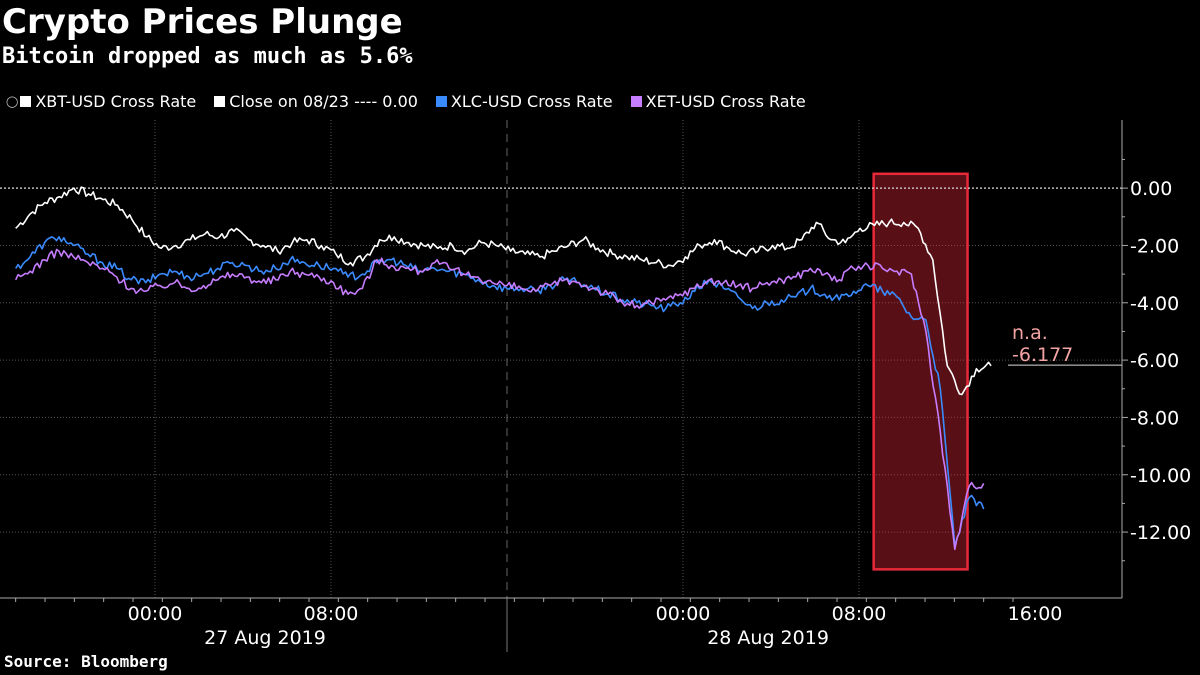 This screenshot has height=675, width=1200. I want to click on y-tick-label: -6.00, so click(1154, 361).